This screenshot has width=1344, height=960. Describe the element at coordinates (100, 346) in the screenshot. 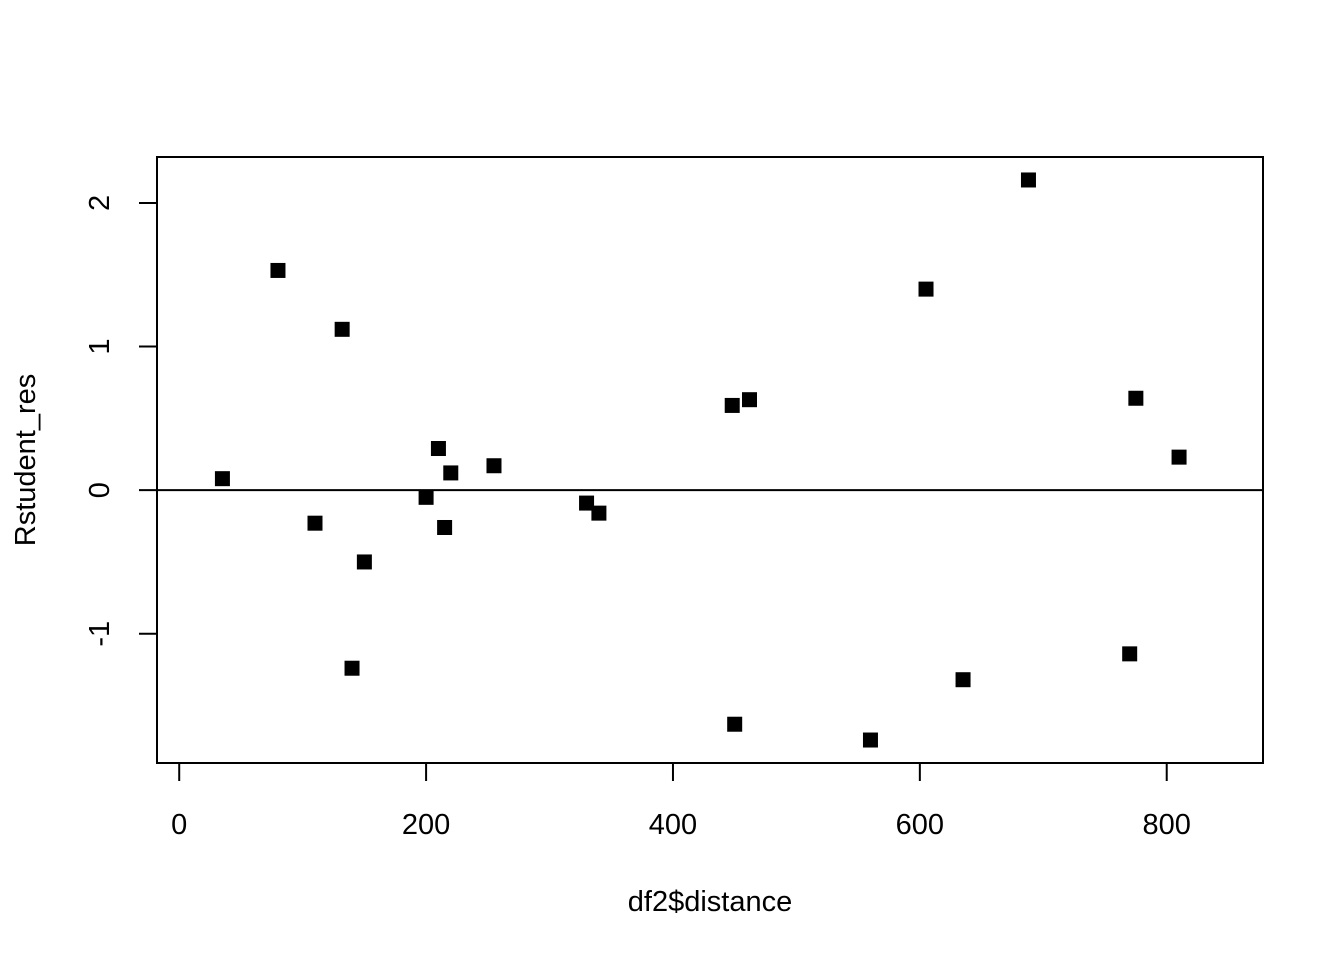

I see `y-tick-label: 1` at that location.